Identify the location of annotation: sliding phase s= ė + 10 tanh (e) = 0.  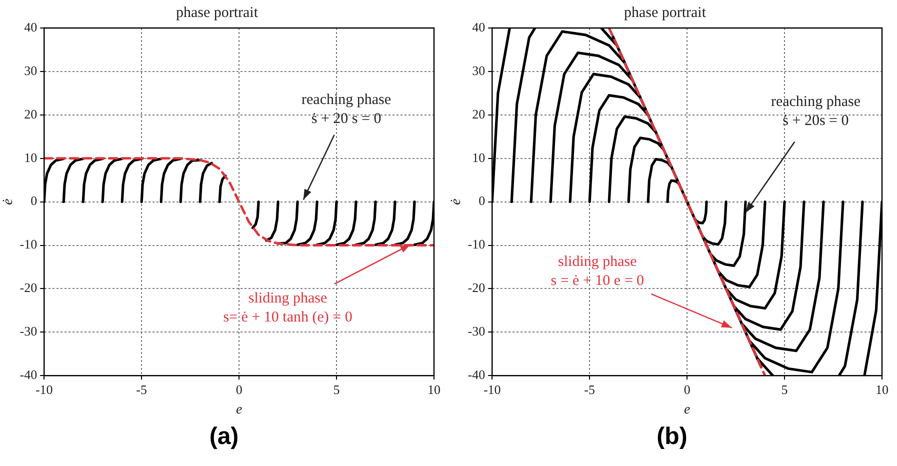
(287, 308).